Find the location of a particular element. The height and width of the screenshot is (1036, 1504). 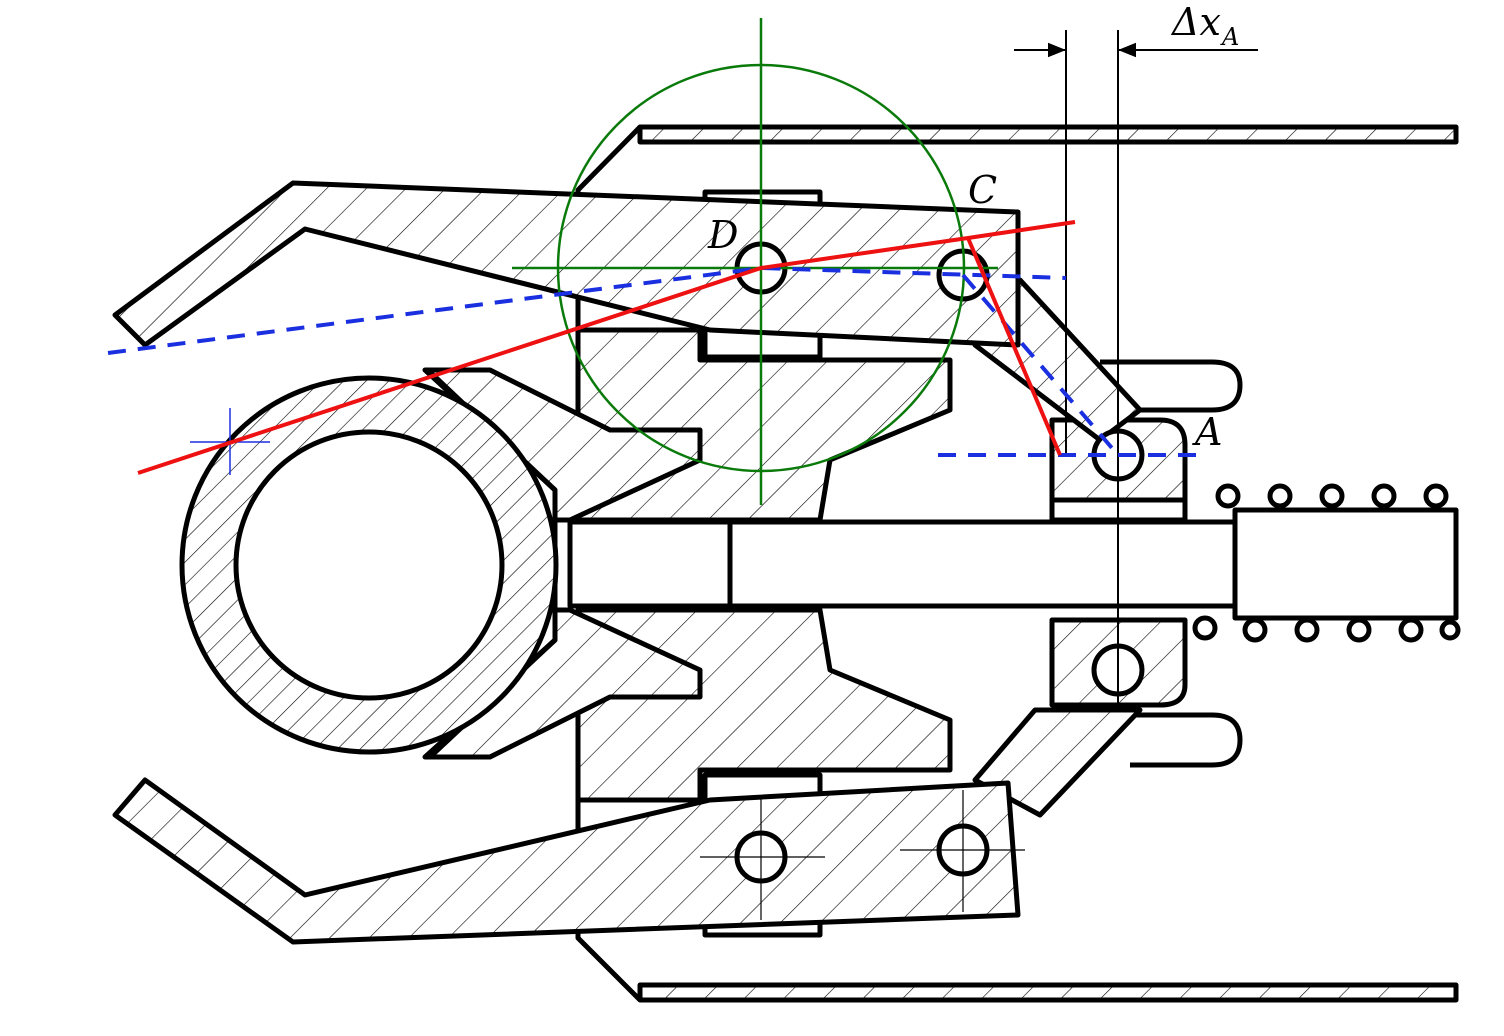

pin-lower-jaw-right is located at coordinates (962, 851).